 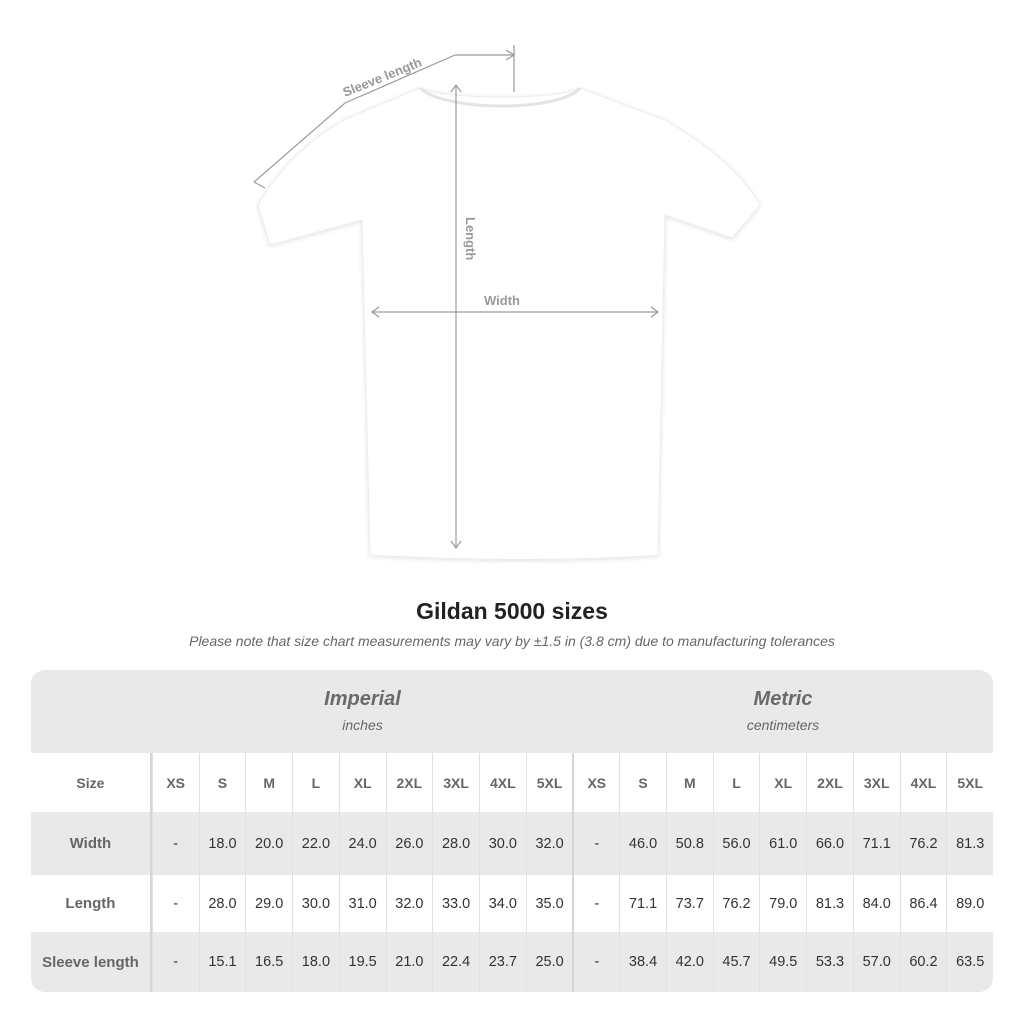 I want to click on imperial-value-cell: 33.0, so click(x=455, y=903).